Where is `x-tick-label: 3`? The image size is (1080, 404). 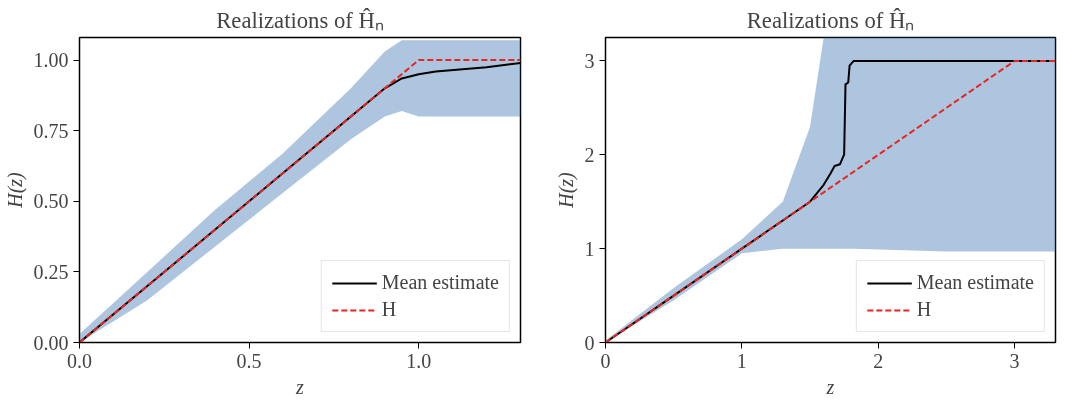 x-tick-label: 3 is located at coordinates (1014, 360).